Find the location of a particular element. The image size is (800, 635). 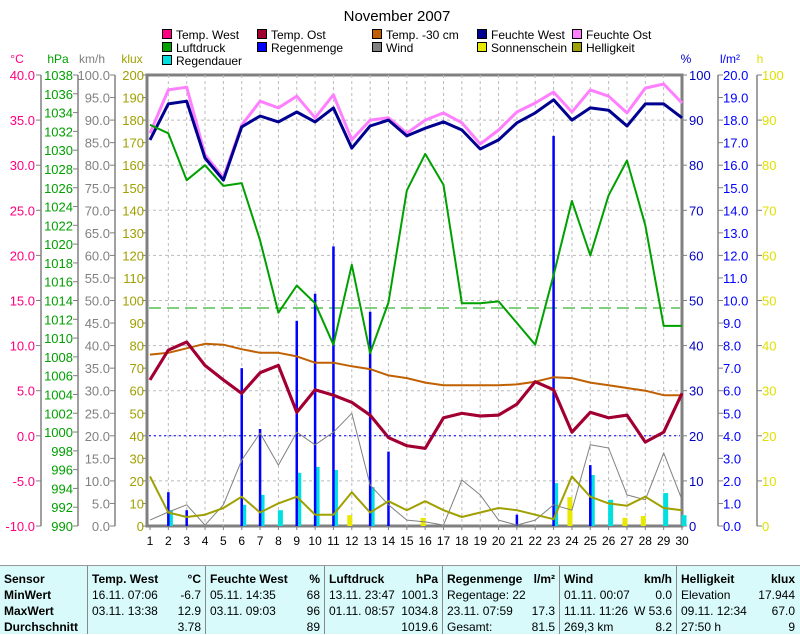

stats-column: Sensor MinWert MaxWert Durchschnitt is located at coordinates (44, 600).